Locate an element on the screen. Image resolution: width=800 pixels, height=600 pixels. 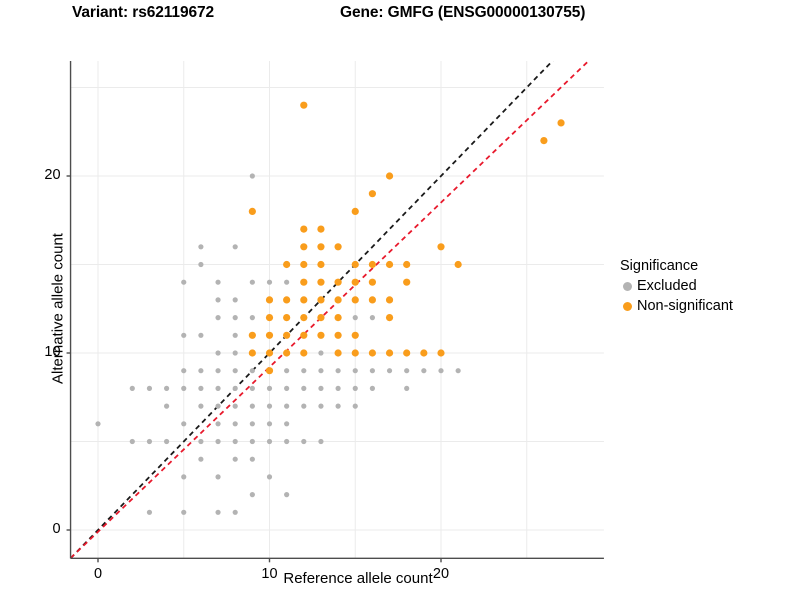
gene-title: Gene: GMFG (ENSG00000130755) is located at coordinates (463, 12).